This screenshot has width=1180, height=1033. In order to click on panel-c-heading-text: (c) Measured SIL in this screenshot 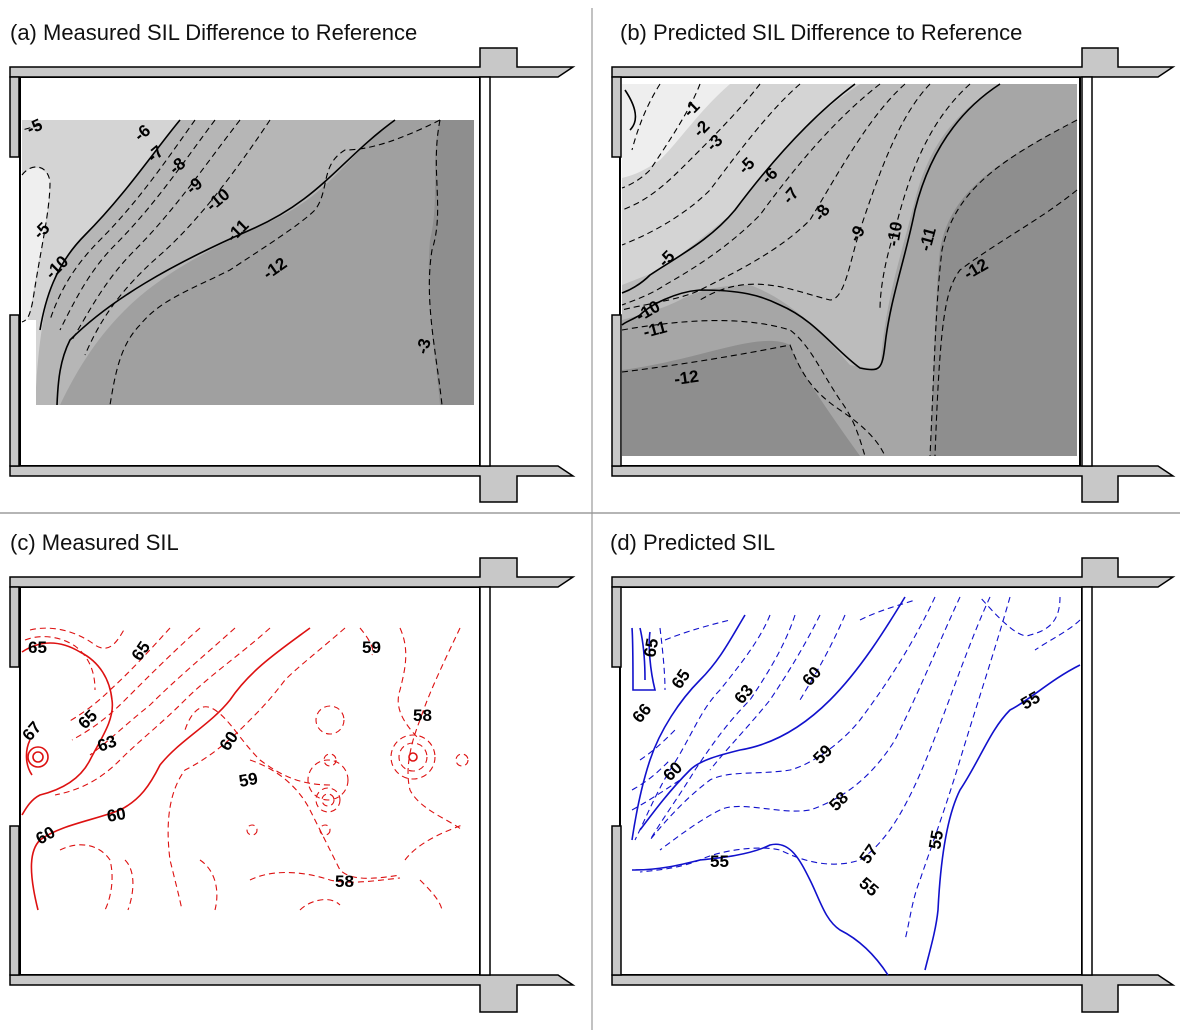, I will do `click(94, 542)`.